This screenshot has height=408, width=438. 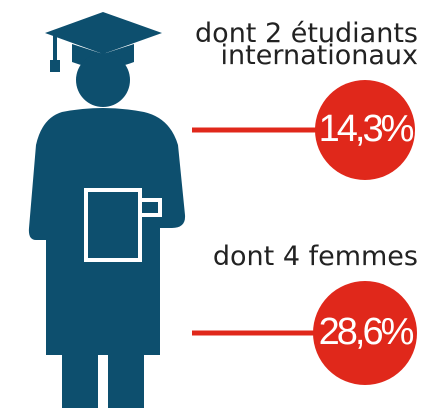 I want to click on label-line: dont 2 étudiants, so click(x=306, y=33).